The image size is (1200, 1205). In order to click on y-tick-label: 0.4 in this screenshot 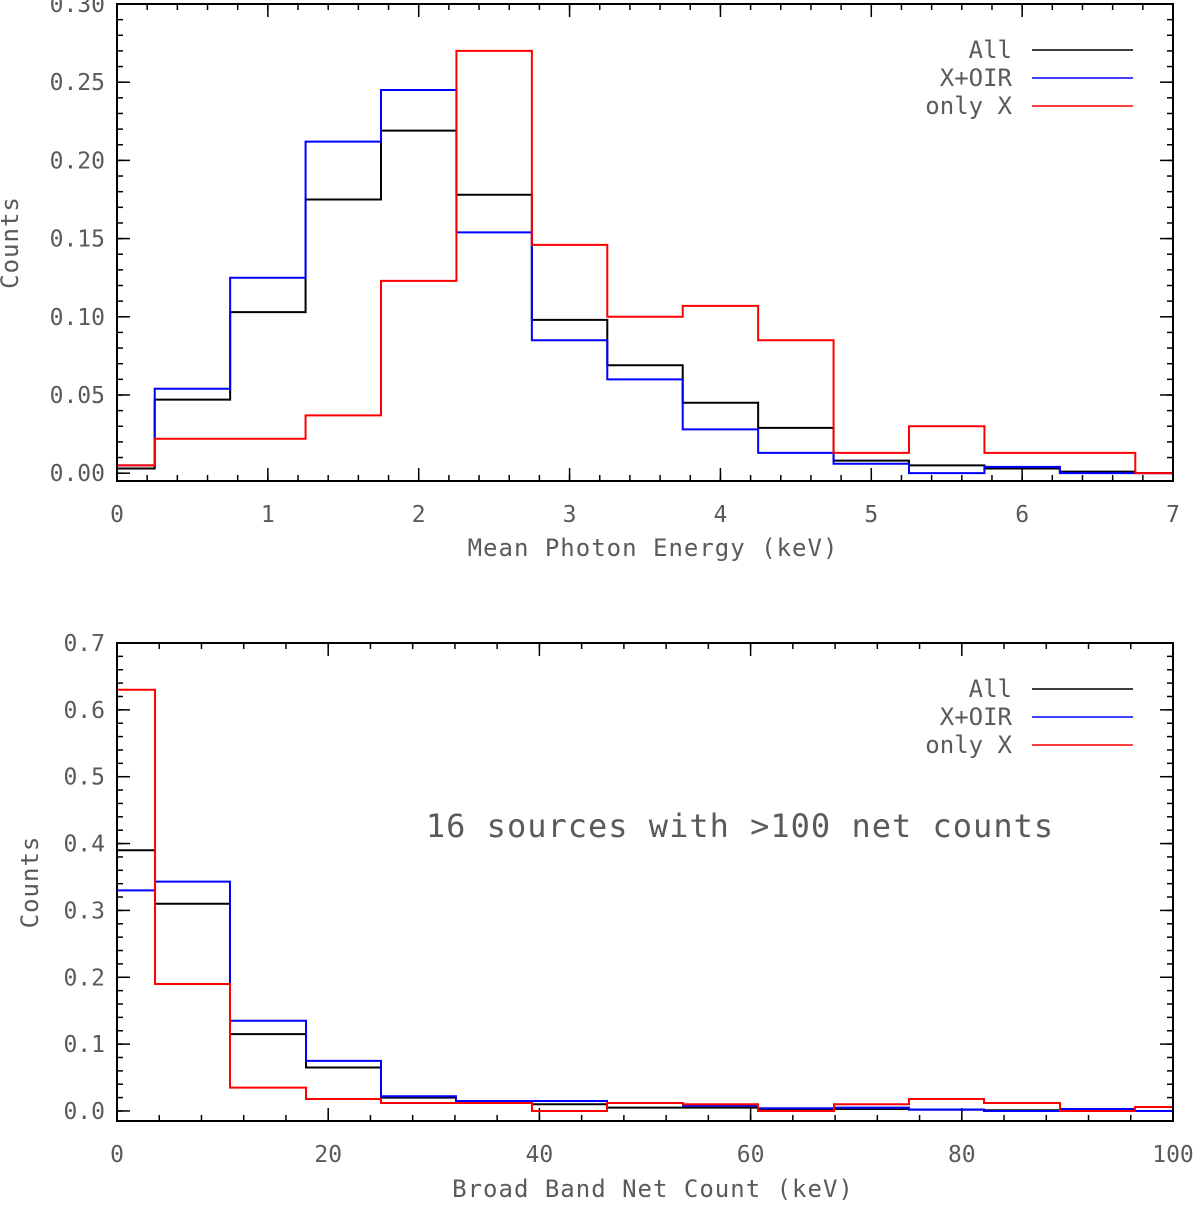, I will do `click(84, 845)`.